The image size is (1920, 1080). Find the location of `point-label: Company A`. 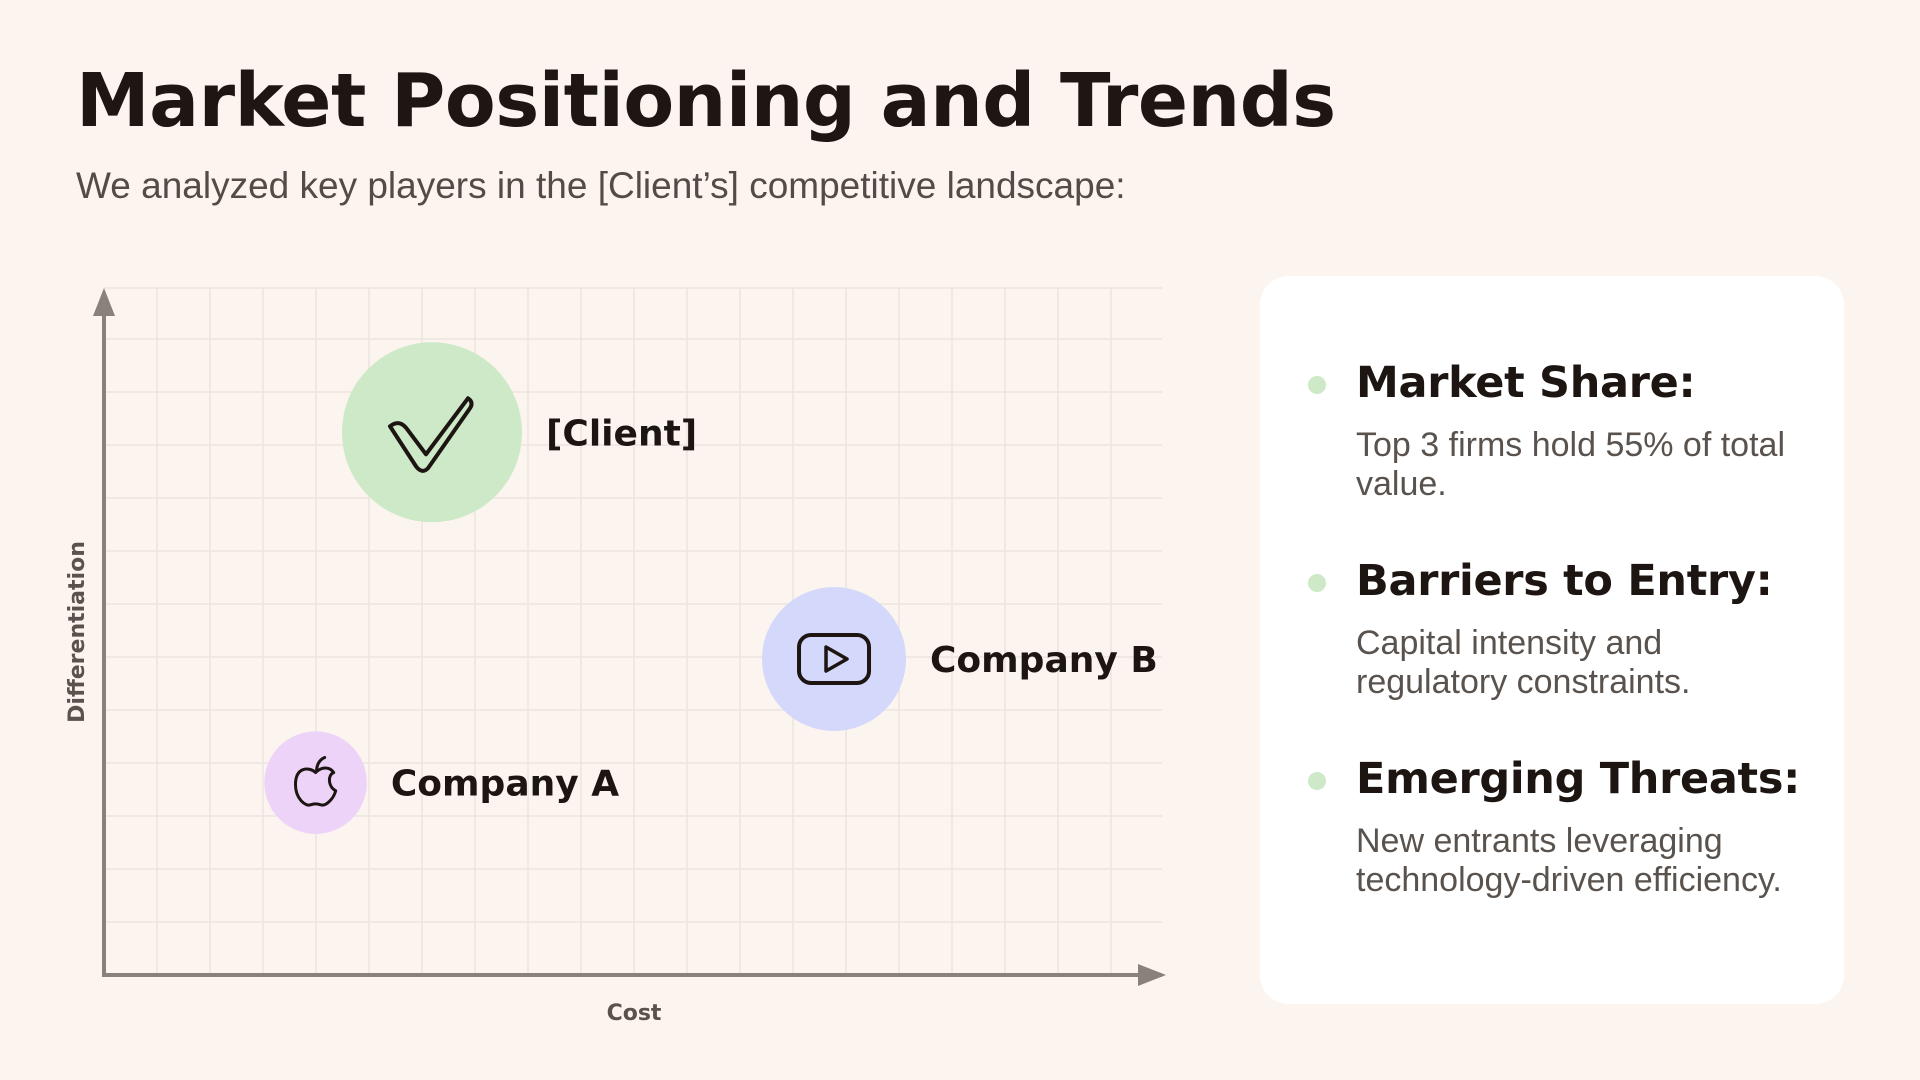

point-label: Company A is located at coordinates (505, 784).